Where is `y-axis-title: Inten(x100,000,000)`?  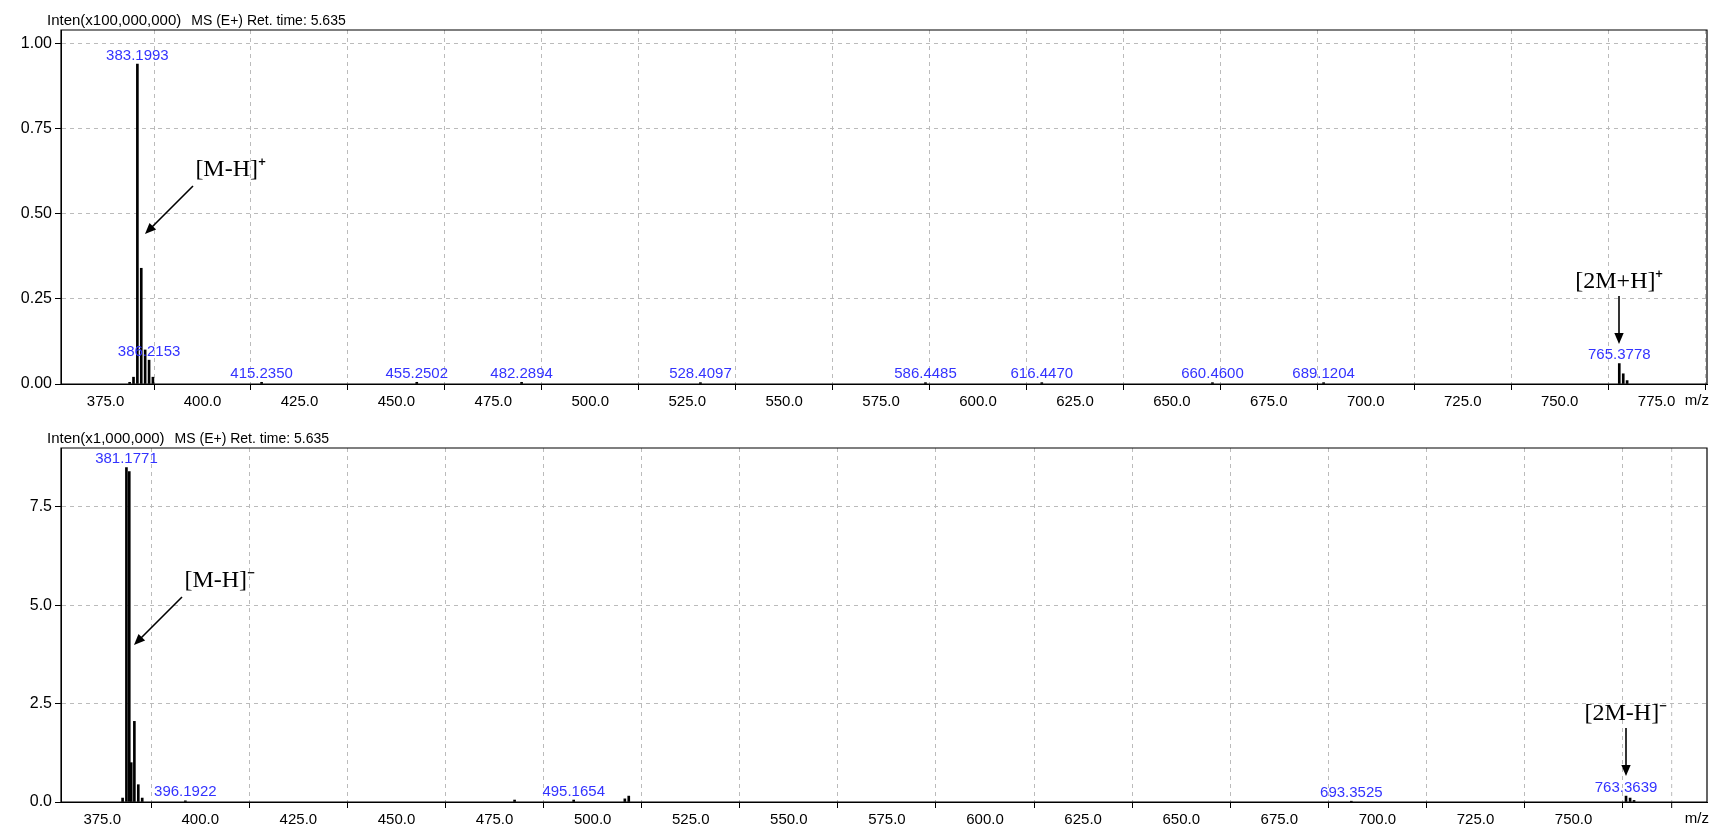
y-axis-title: Inten(x100,000,000) is located at coordinates (114, 19).